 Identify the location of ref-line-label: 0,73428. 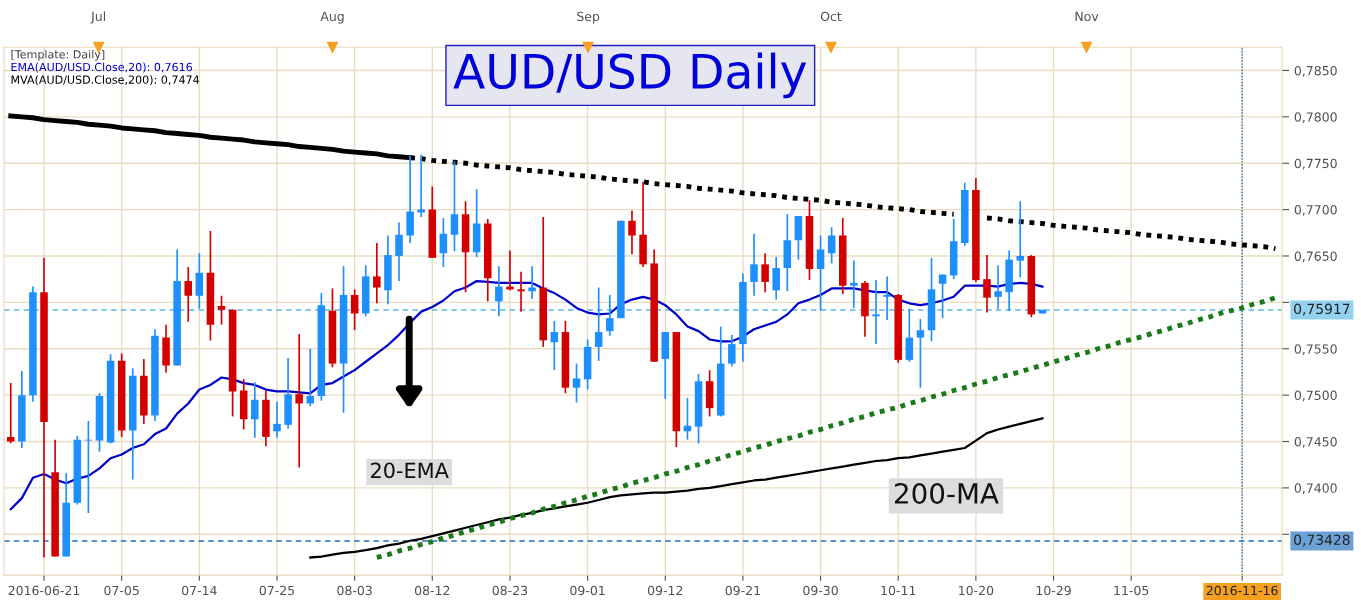
(1322, 540).